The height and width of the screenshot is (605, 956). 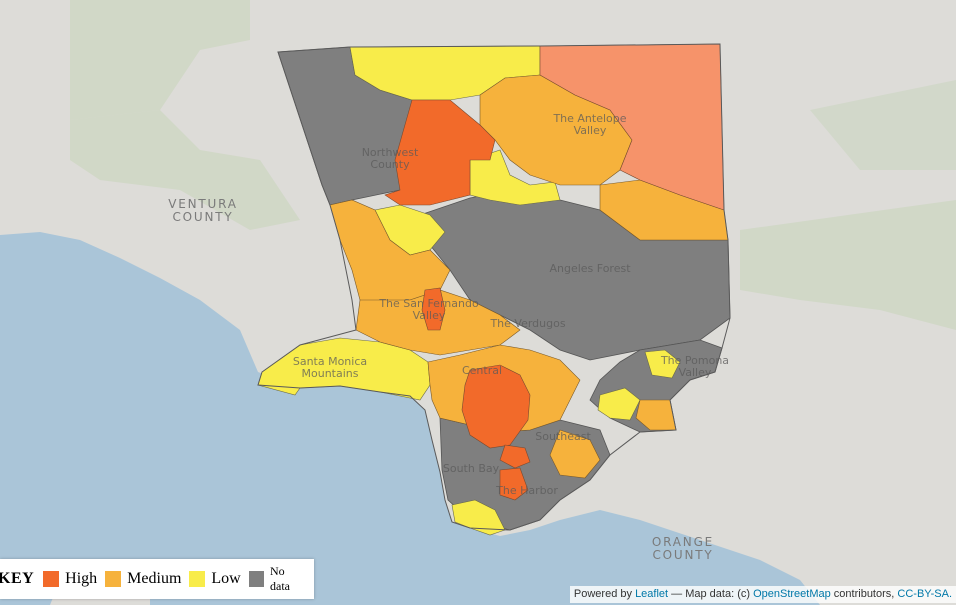 I want to click on region-high-harbor, so click(x=514, y=484).